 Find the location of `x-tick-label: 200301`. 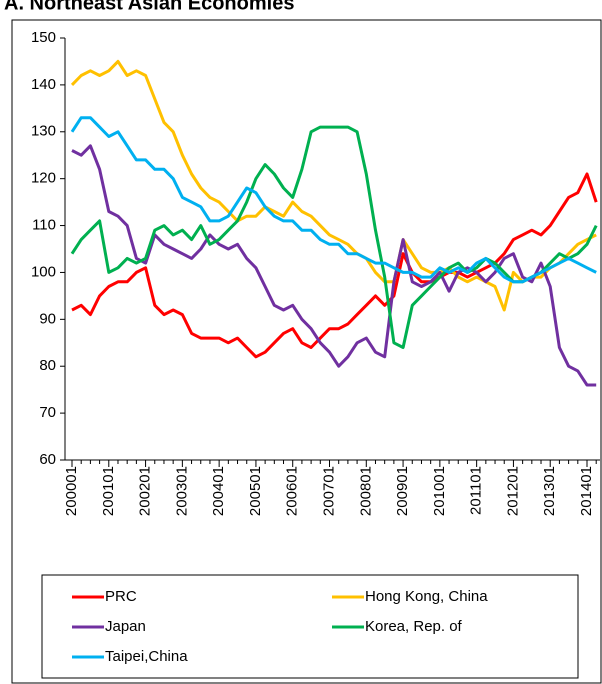

x-tick-label: 200301 is located at coordinates (181, 491).